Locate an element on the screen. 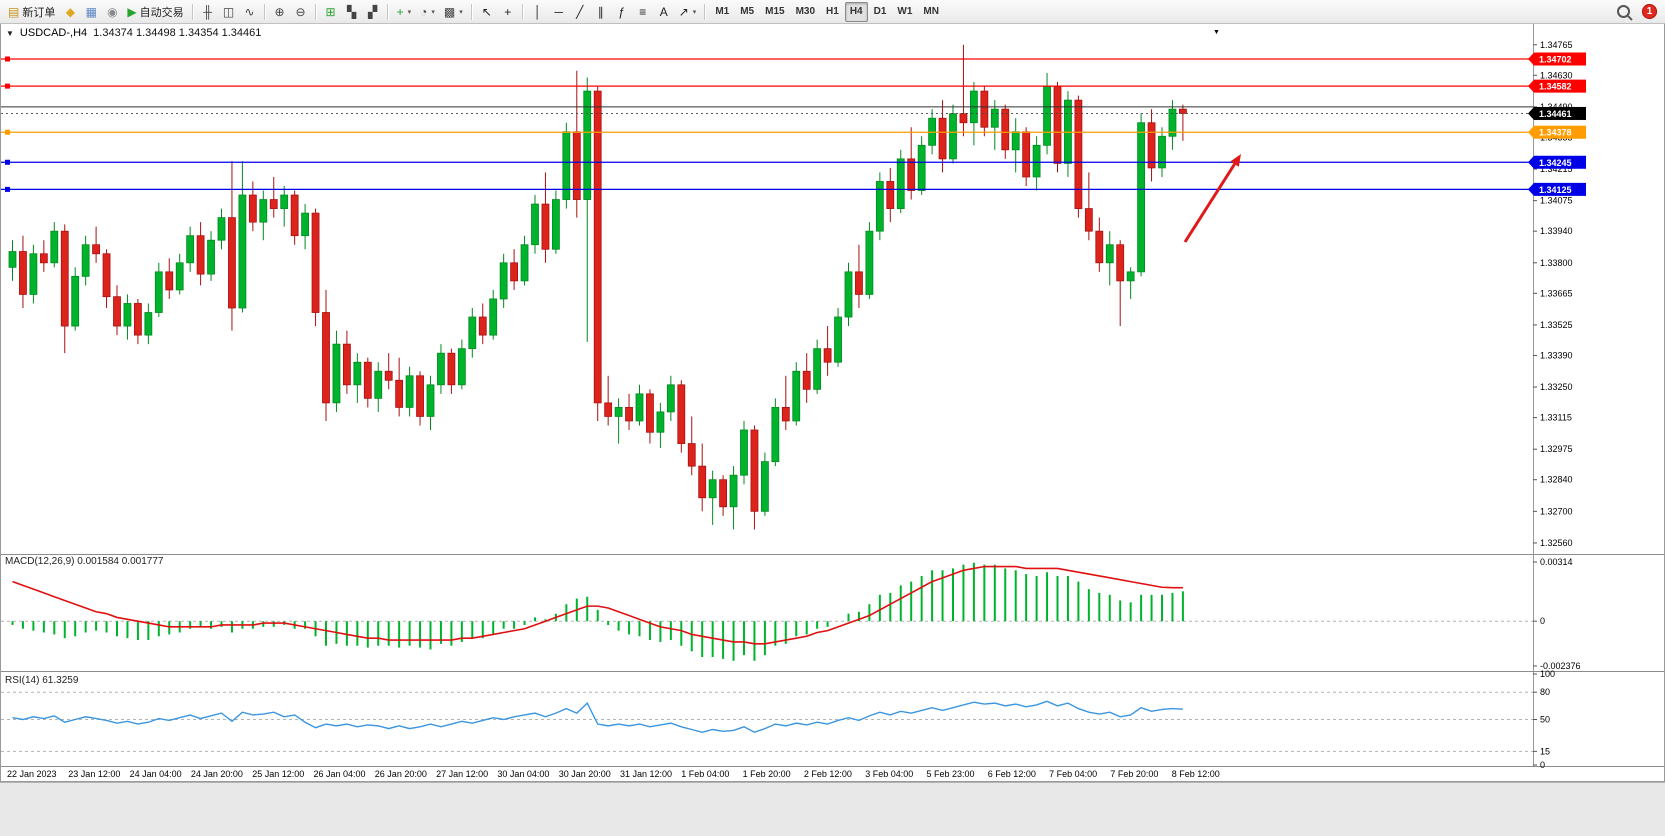  macd-label: MACD(12,26,9) 0.001584 0.001777 is located at coordinates (84, 561).